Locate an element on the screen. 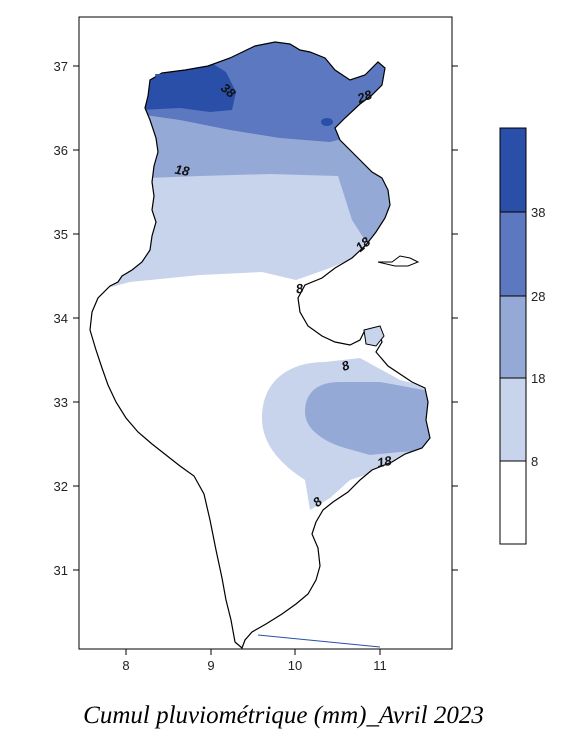  y-tick-label: 35 is located at coordinates (61, 234).